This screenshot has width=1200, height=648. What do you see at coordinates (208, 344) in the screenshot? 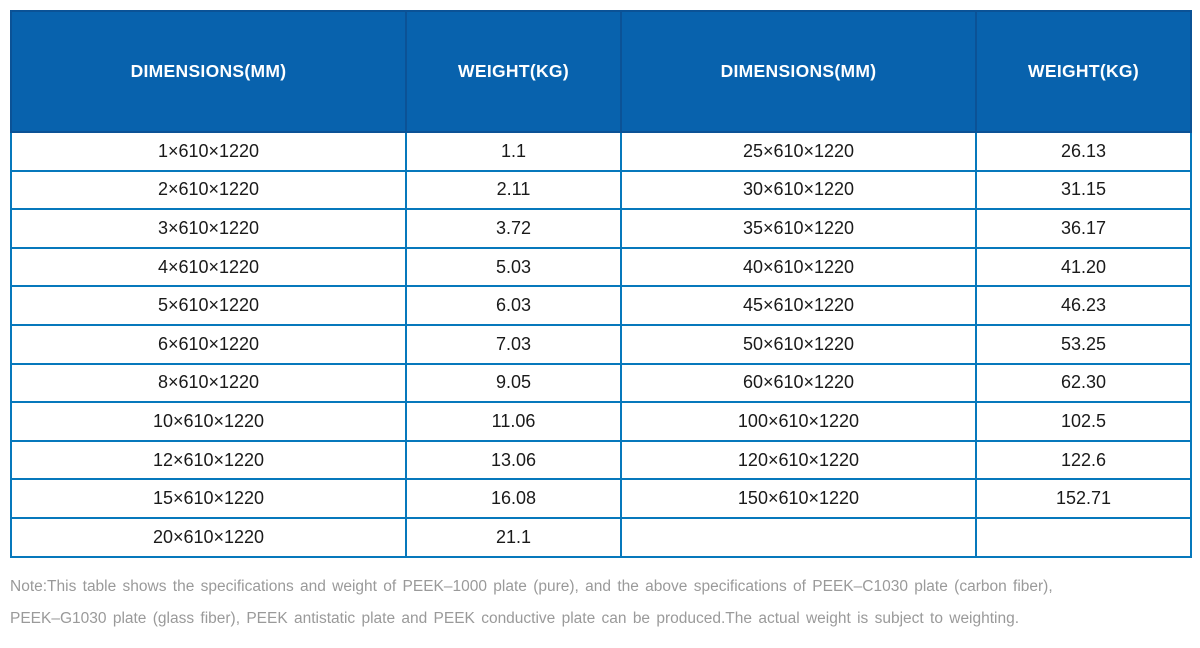
I see `dimensions-cell: 6×610×1220` at bounding box center [208, 344].